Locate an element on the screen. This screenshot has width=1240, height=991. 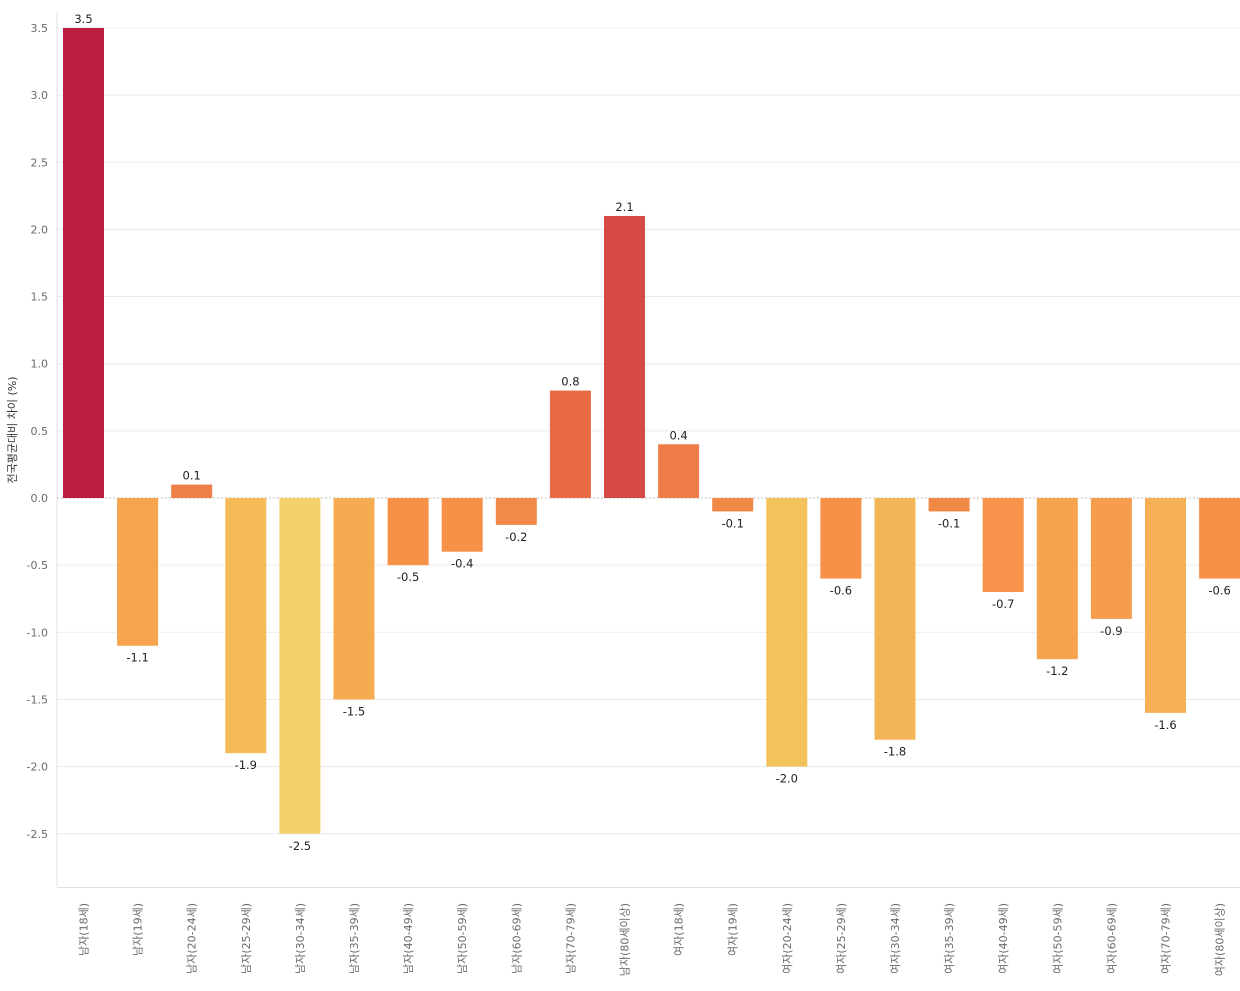
data-label: -1.8 is located at coordinates (895, 752).